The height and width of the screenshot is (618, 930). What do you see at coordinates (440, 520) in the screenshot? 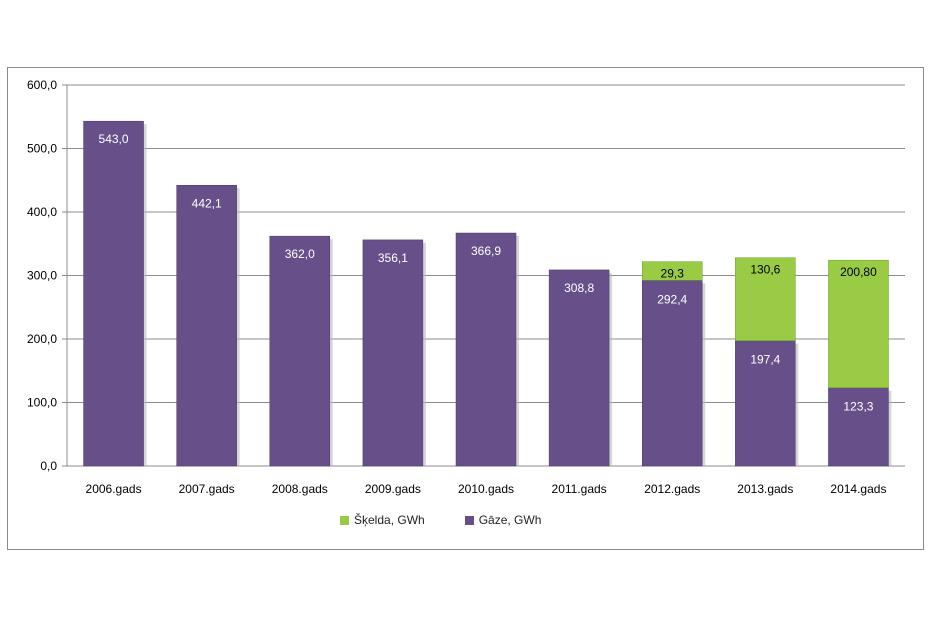
I see `legend: Šķelda, GWh Gāze, GWh` at bounding box center [440, 520].